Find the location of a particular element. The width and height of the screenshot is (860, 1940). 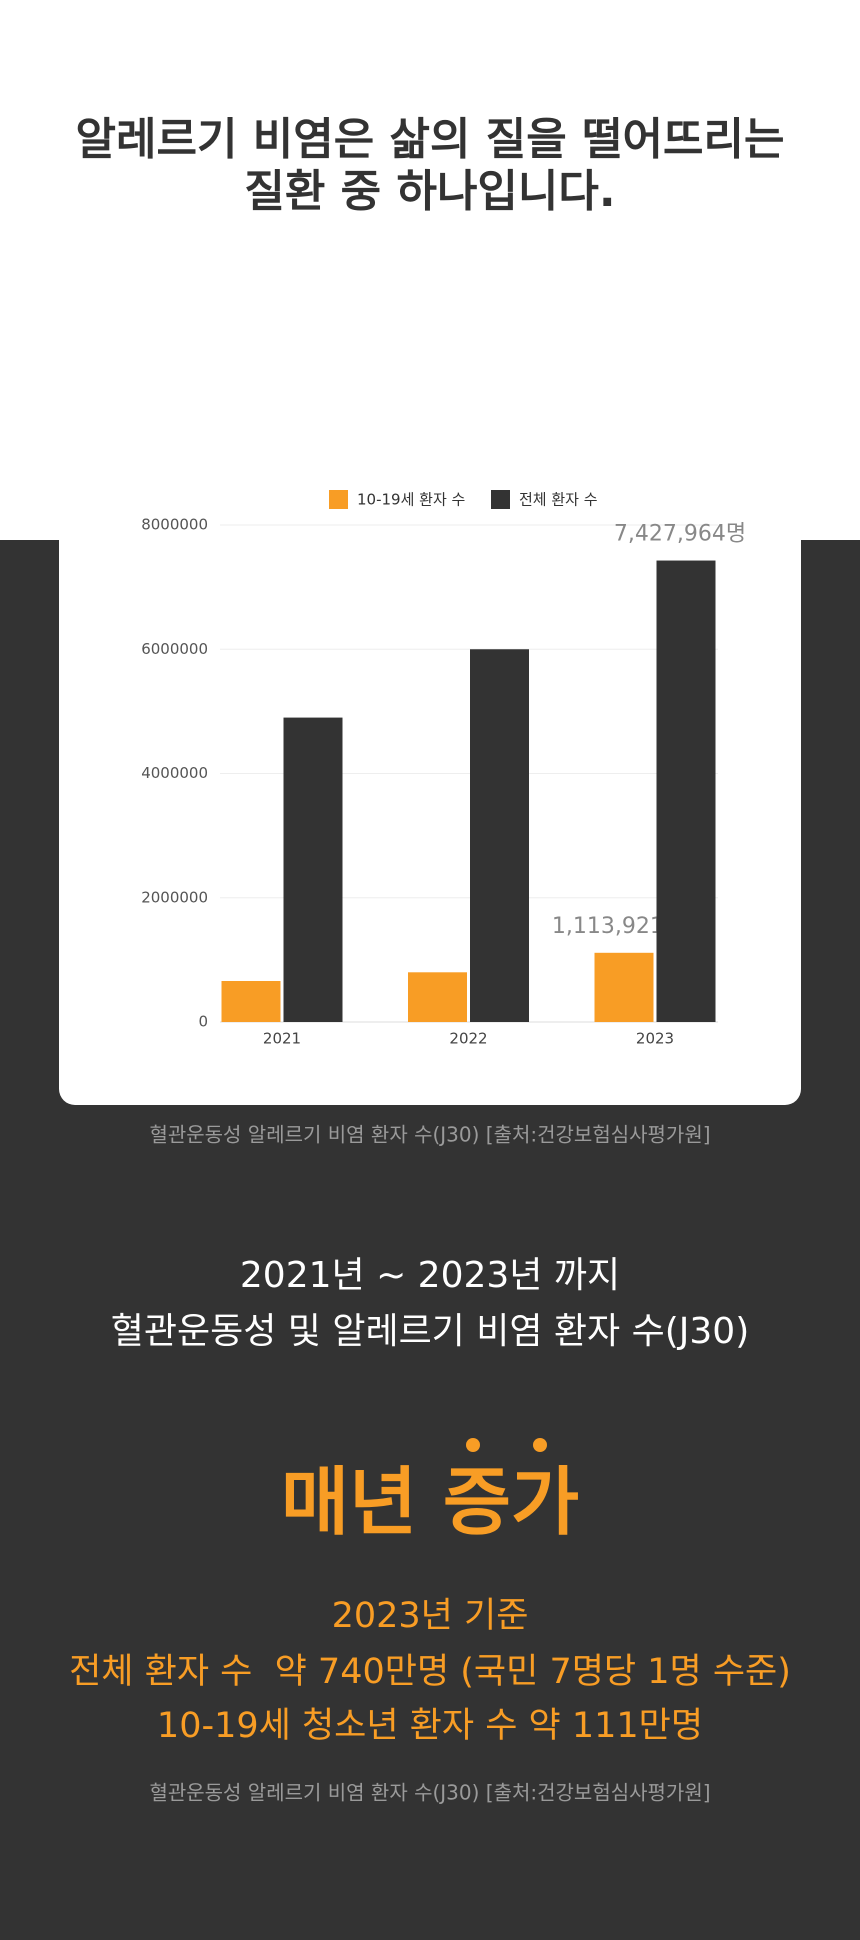

y-tick-label: 6000000 is located at coordinates (174, 649).